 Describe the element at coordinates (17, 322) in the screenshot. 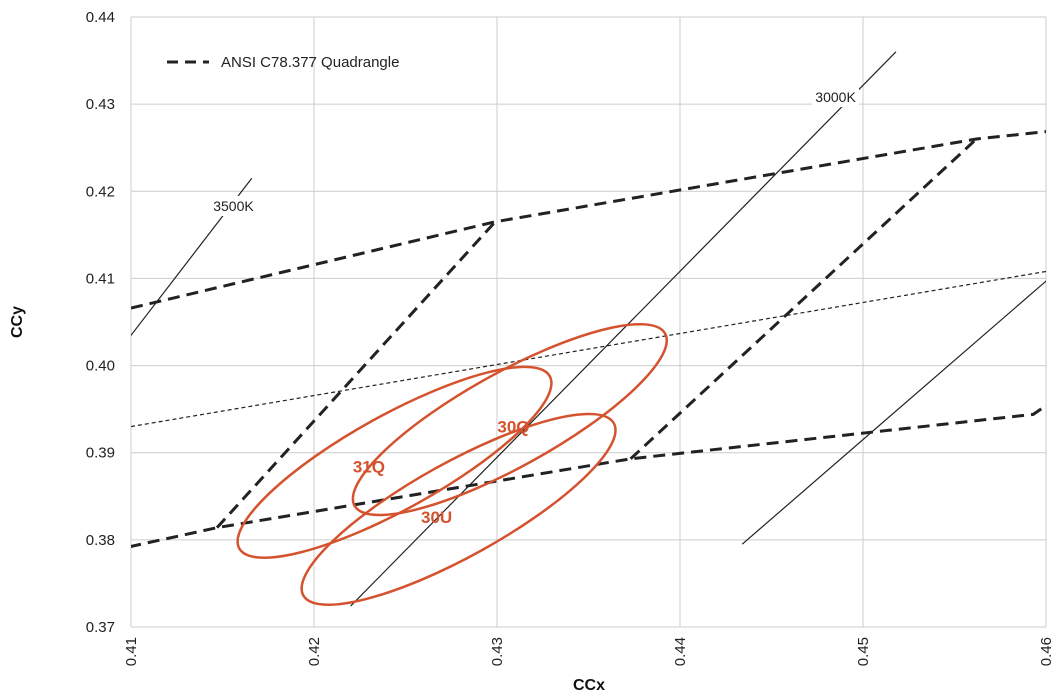

I see `y-axis-title: CCy` at that location.